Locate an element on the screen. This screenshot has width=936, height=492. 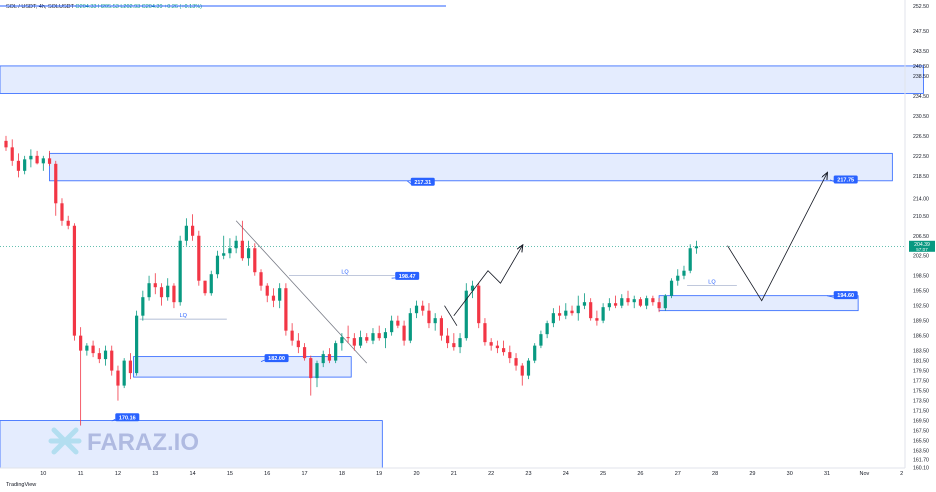
tradingview-brand: TradingView is located at coordinates (21, 485).